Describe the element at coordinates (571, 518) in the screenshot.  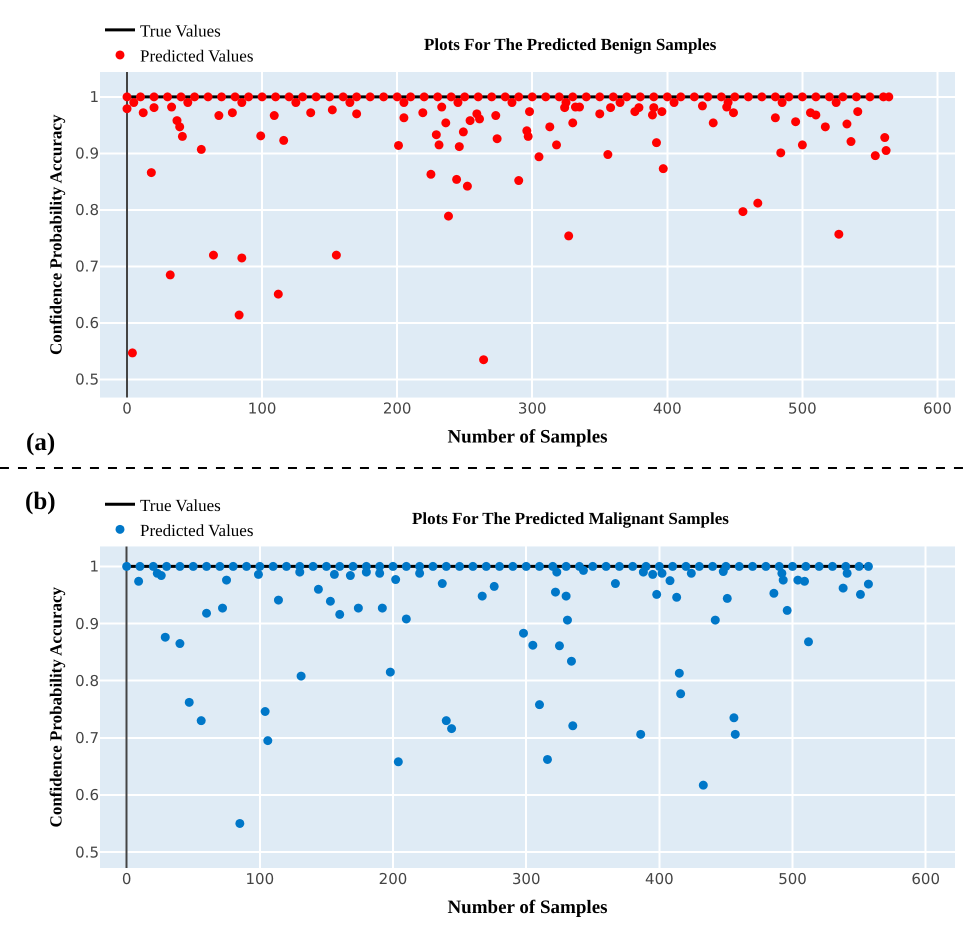
I see `chart-title: Plots For The Predicted Malignant Samples` at that location.